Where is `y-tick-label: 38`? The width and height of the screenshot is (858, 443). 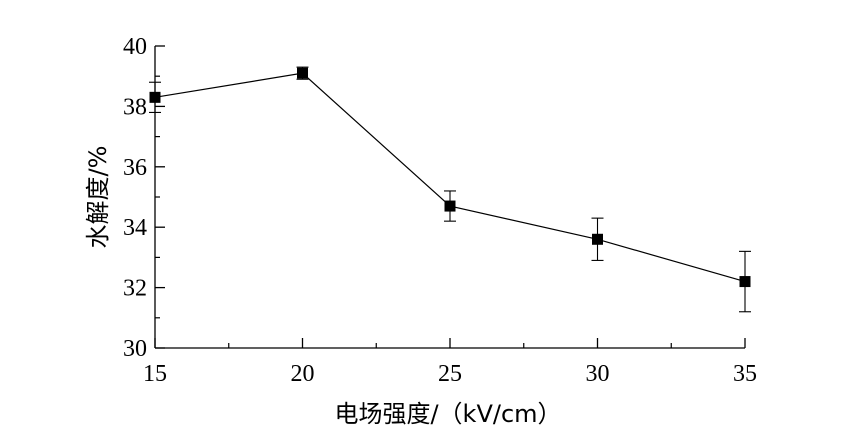
y-tick-label: 38 is located at coordinates (135, 107).